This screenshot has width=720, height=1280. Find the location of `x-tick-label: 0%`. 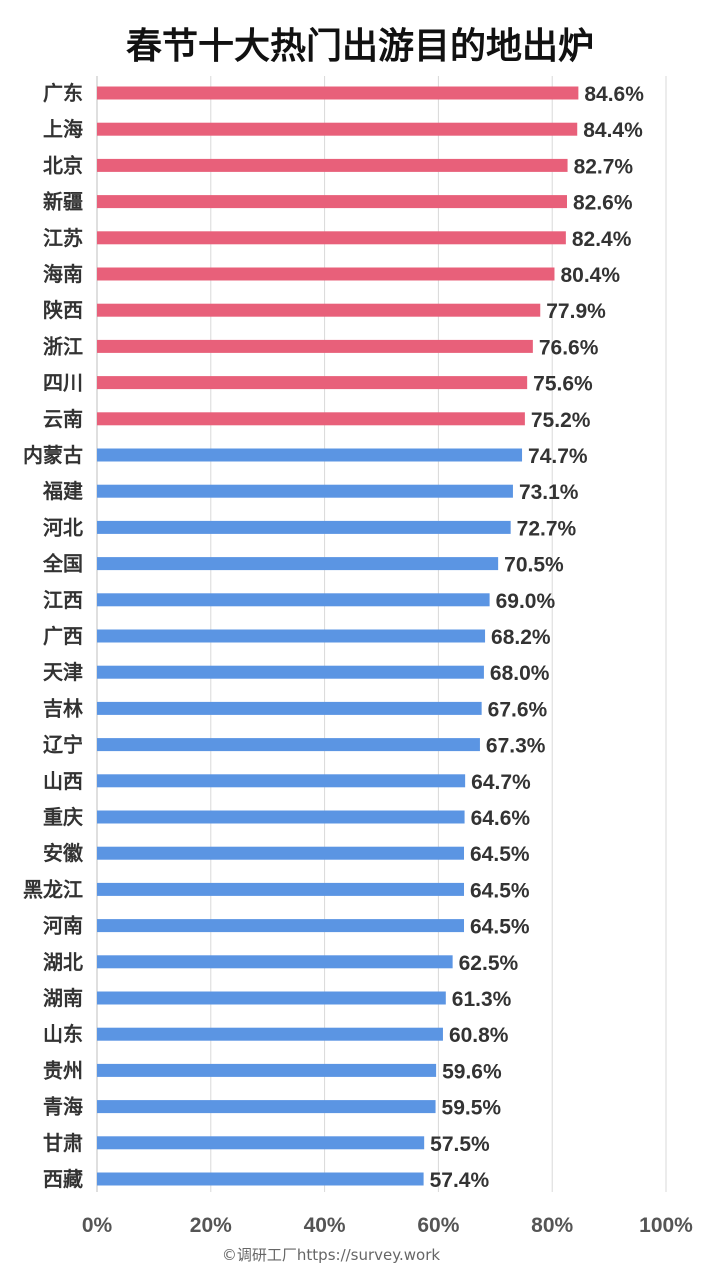

x-tick-label: 0% is located at coordinates (97, 1225).